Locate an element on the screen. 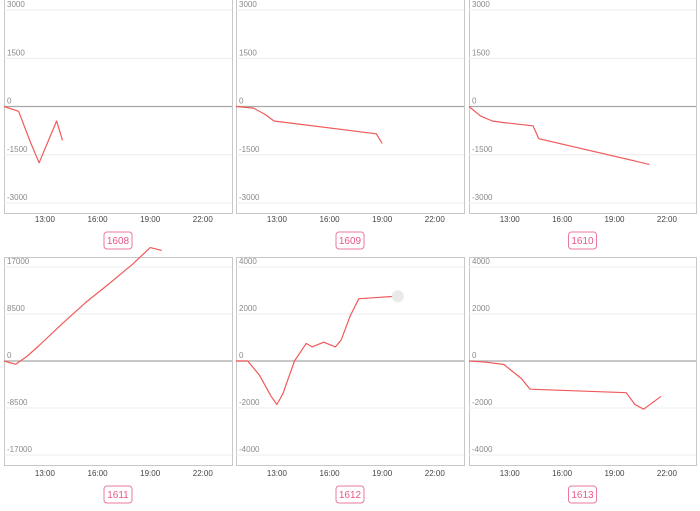 This screenshot has width=700, height=511. chart-badge-label: 1613 is located at coordinates (582, 495).